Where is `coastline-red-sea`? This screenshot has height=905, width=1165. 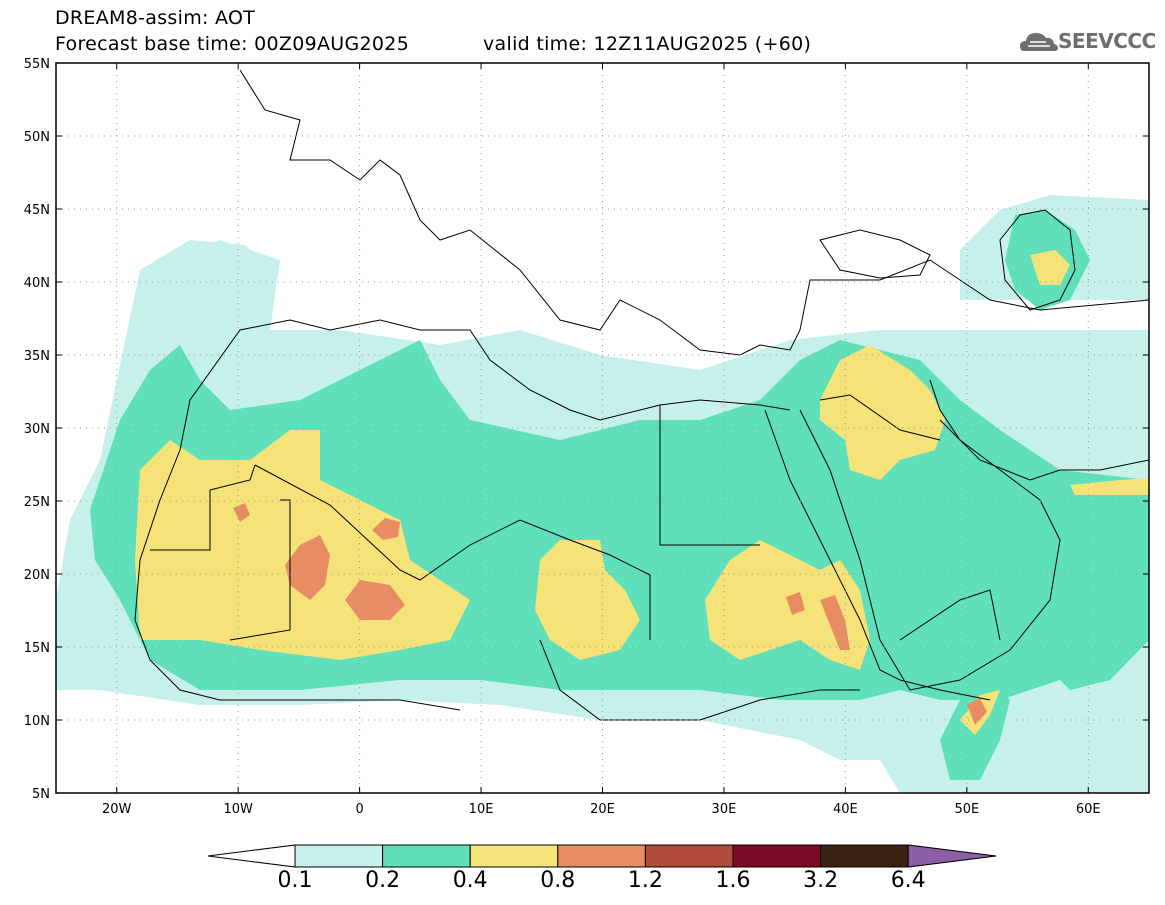 coastline-red-sea is located at coordinates (877, 555).